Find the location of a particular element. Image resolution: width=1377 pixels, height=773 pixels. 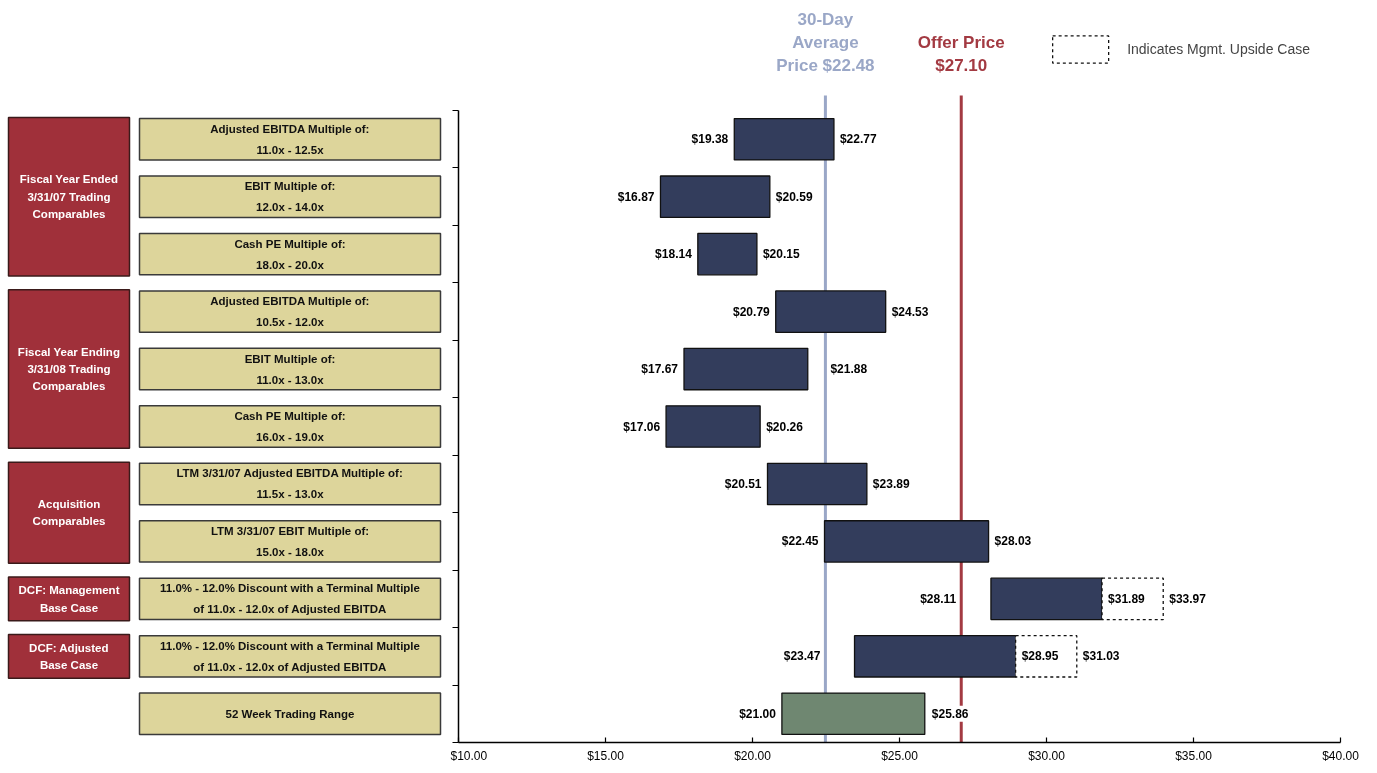

ref-line-label: Offer Price $27.10 is located at coordinates (961, 54).